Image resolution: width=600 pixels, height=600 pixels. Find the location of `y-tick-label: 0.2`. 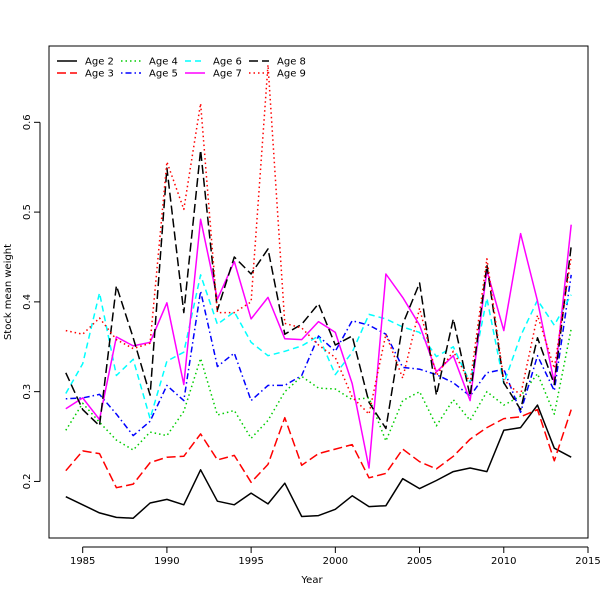

y-tick-label: 0.2 is located at coordinates (27, 481).